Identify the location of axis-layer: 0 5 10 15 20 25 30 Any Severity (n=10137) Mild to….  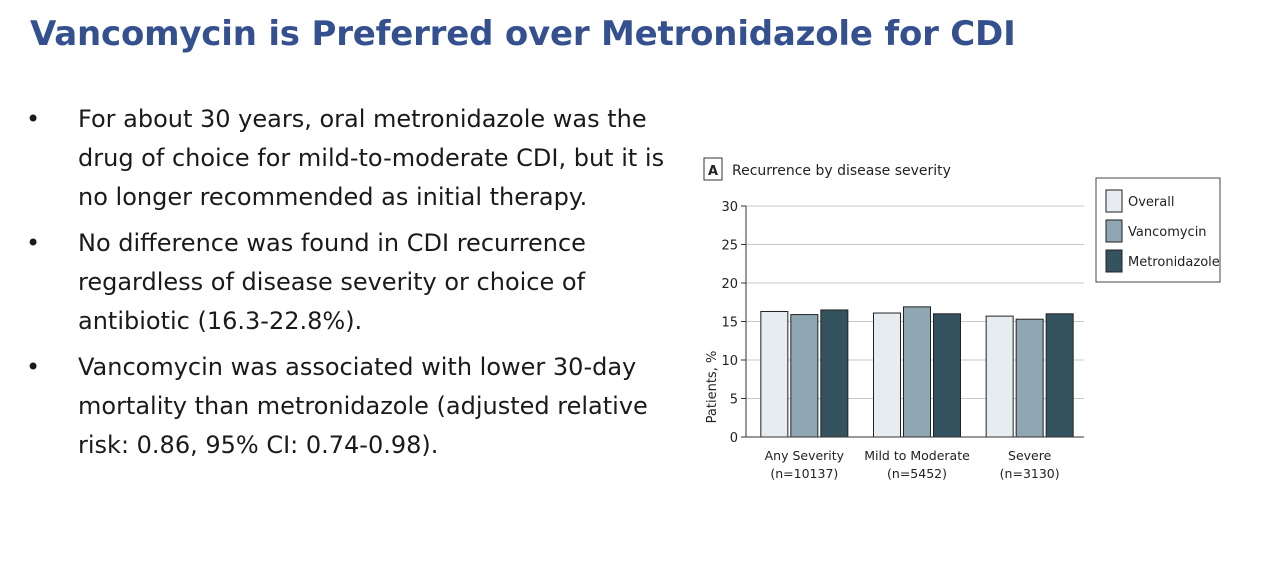
(902, 340).